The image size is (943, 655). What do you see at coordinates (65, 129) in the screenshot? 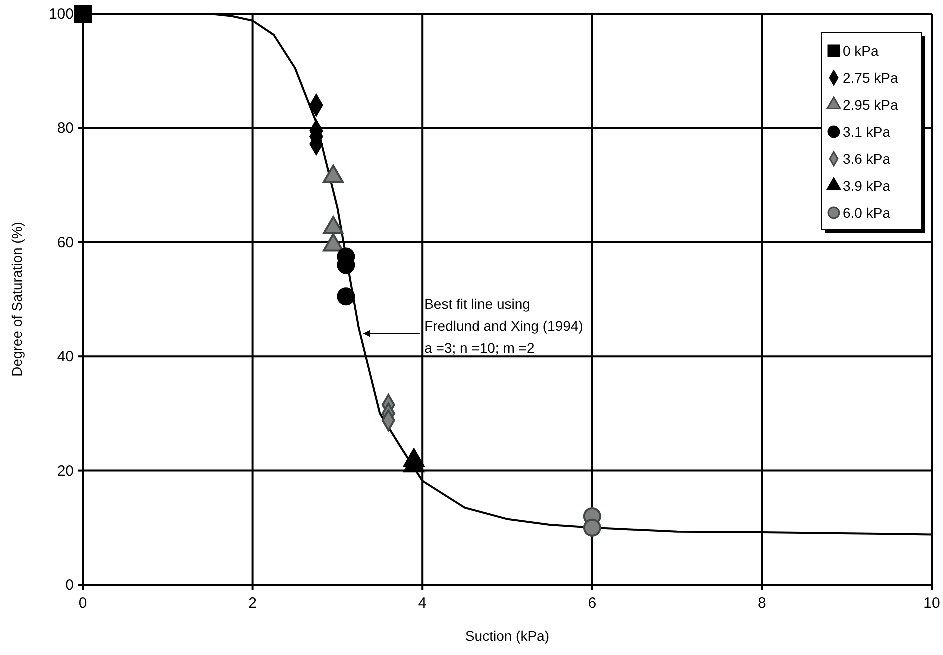
I see `y-tick-label: 80` at bounding box center [65, 129].